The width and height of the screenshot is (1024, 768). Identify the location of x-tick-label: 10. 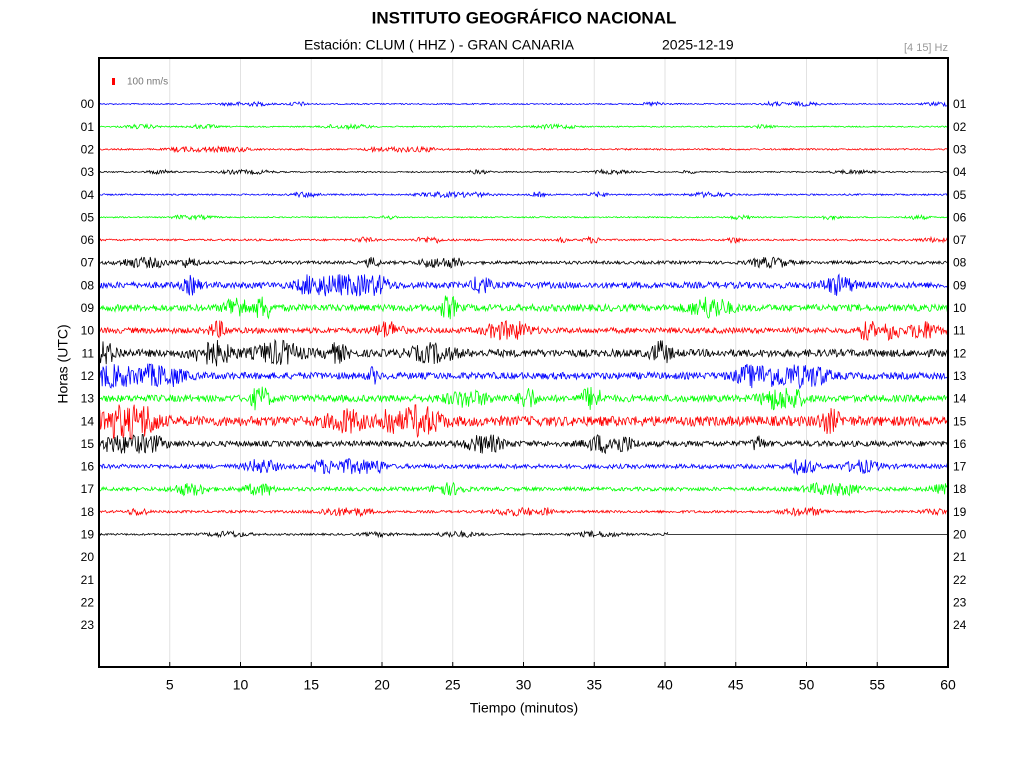
(241, 685).